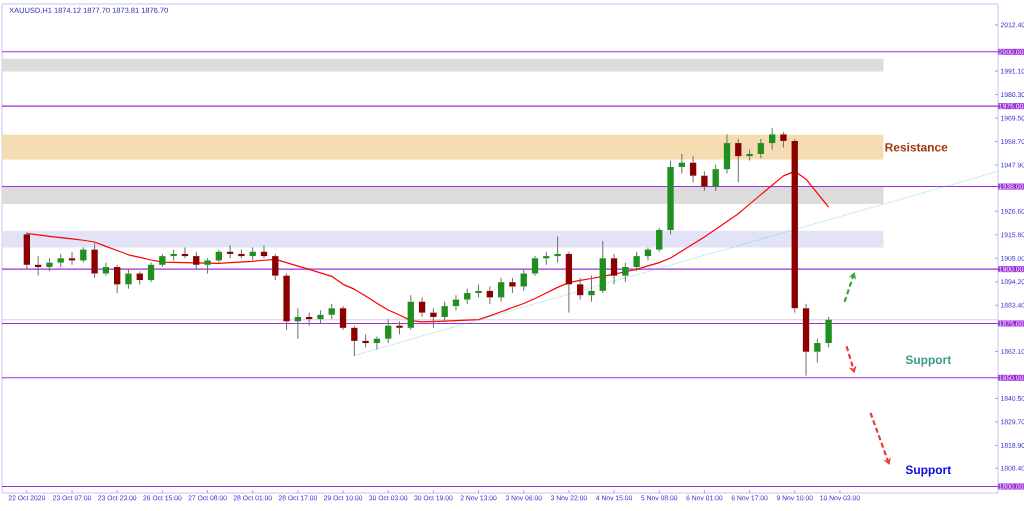 The height and width of the screenshot is (511, 1024). What do you see at coordinates (916, 147) in the screenshot?
I see `band-label: Resistance` at bounding box center [916, 147].